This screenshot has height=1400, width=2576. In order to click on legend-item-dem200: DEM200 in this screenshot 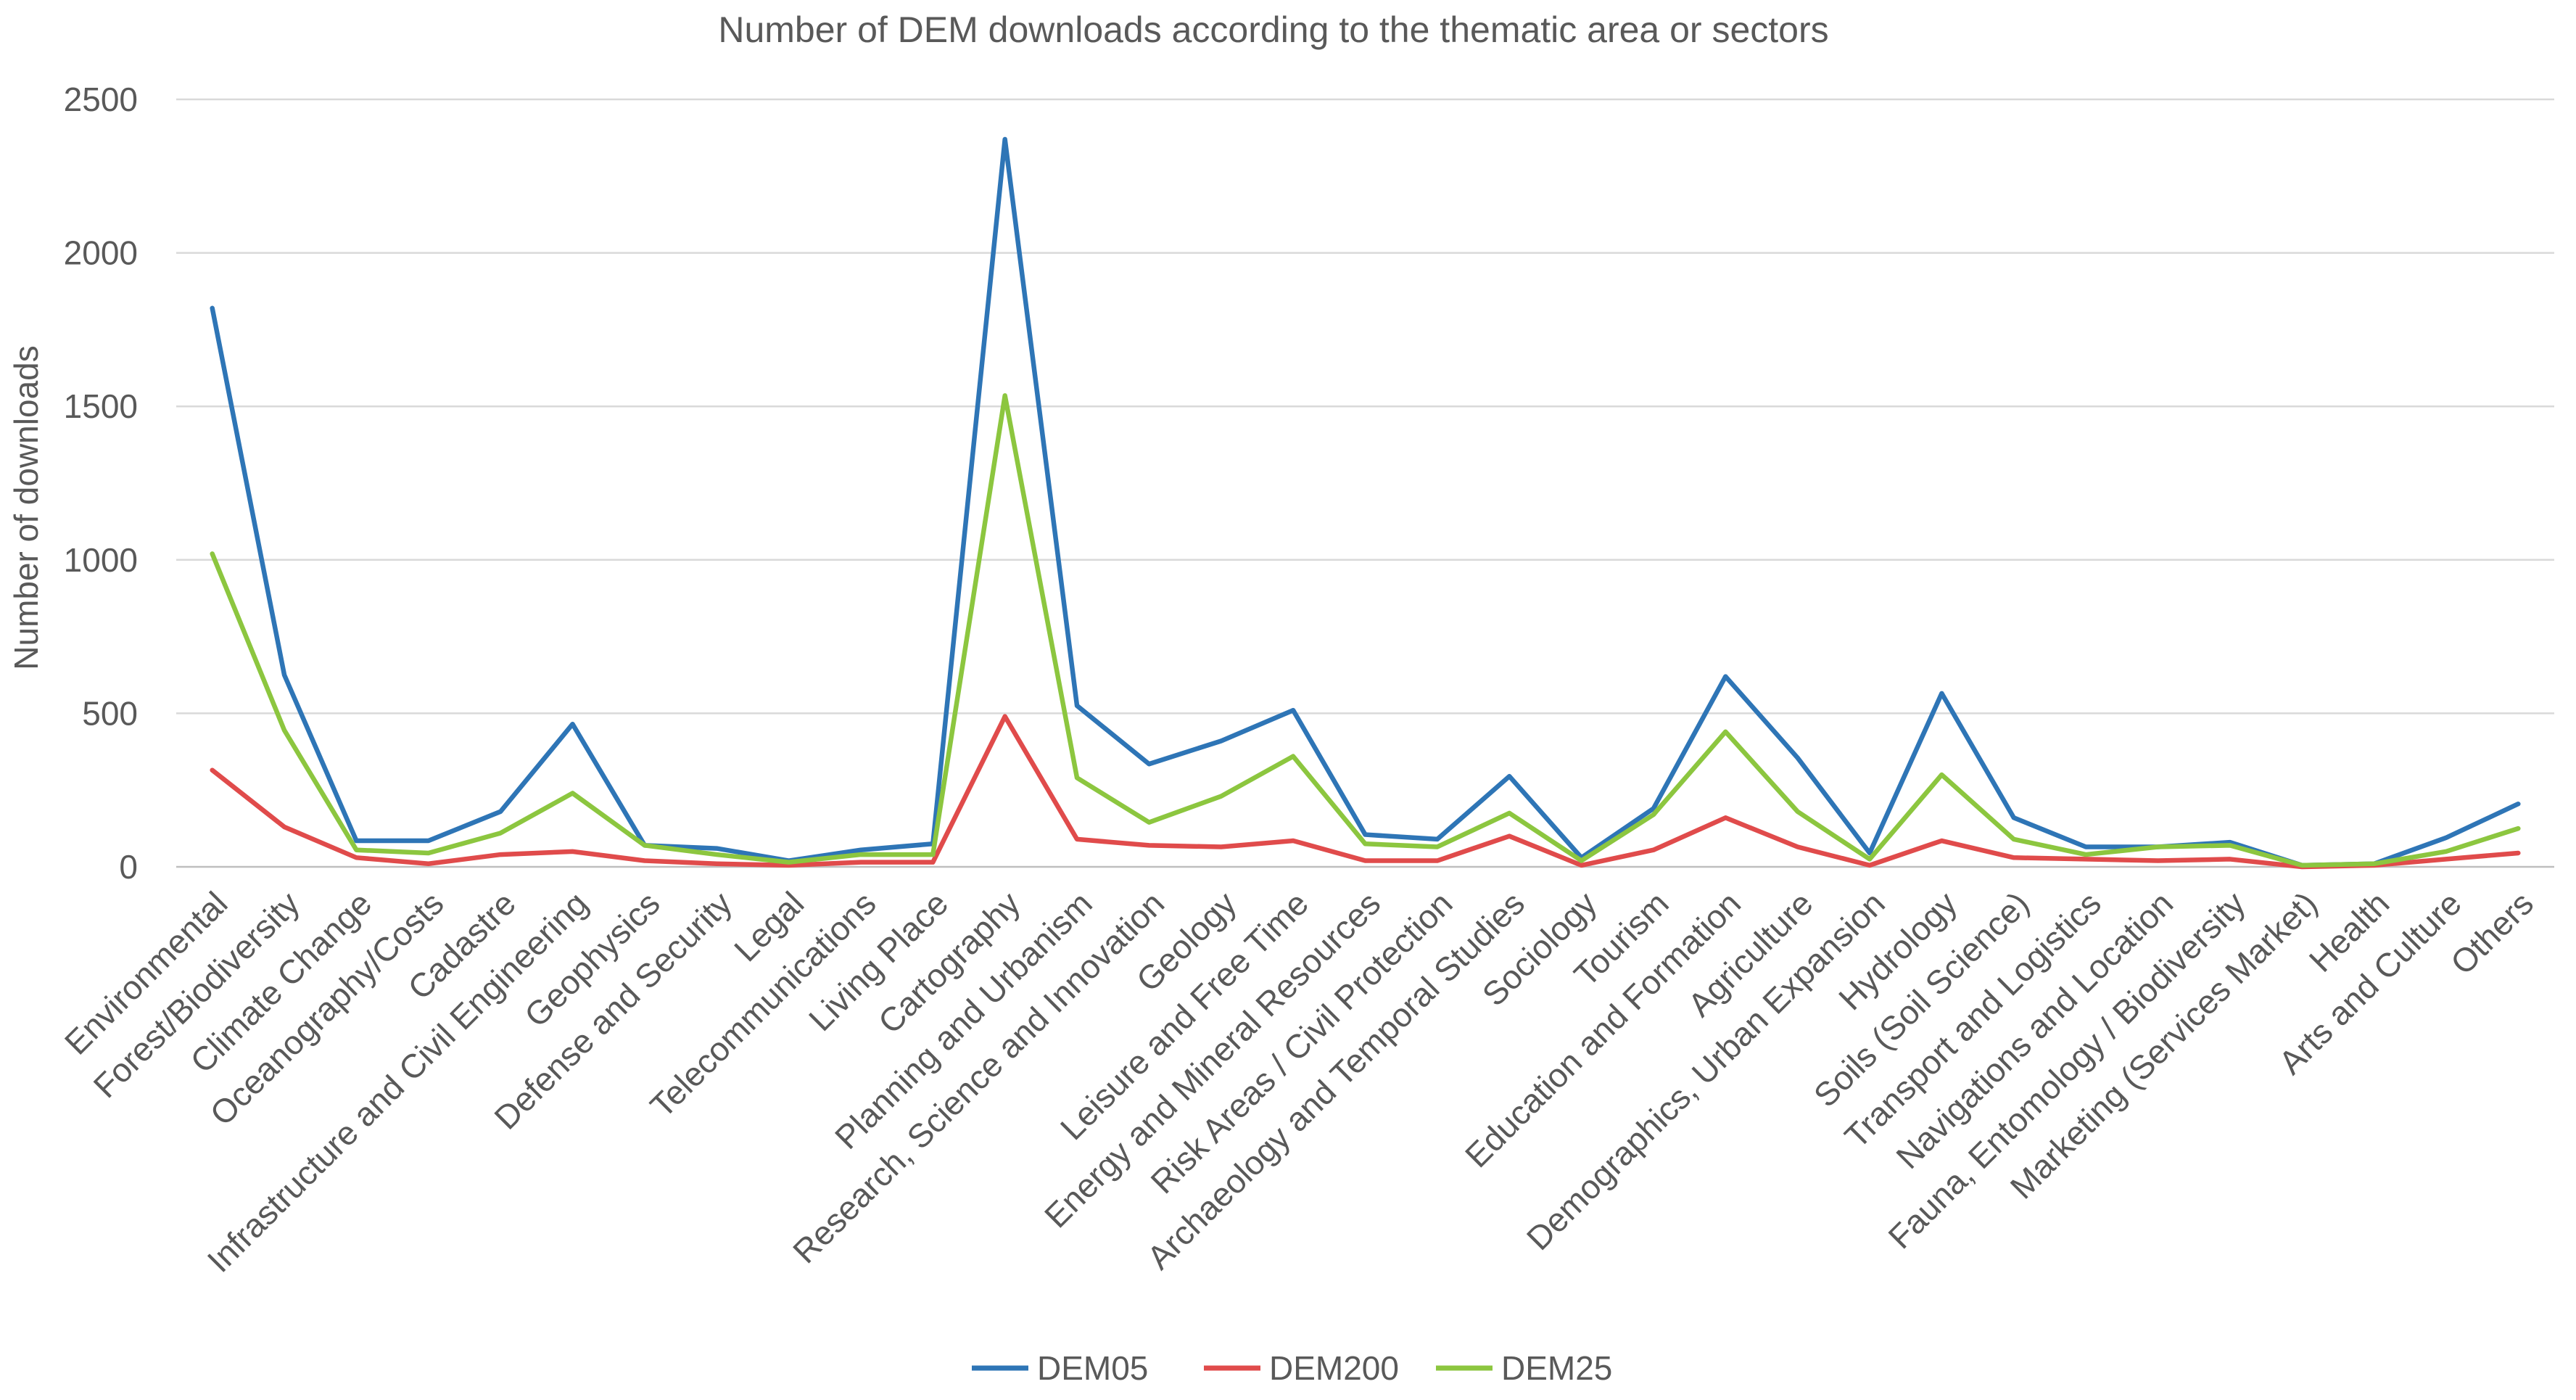, I will do `click(1301, 1368)`.